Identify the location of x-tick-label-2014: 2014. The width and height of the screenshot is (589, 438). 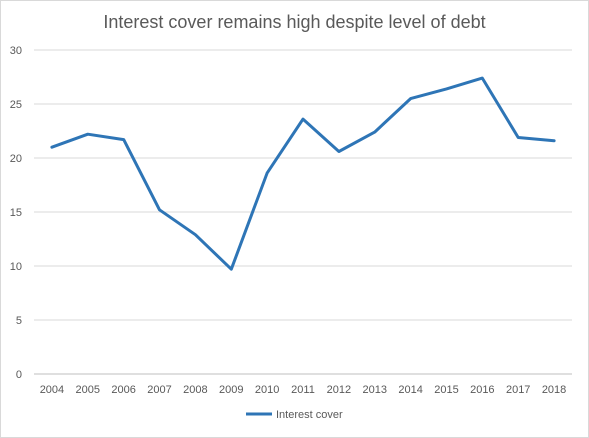
(410, 390).